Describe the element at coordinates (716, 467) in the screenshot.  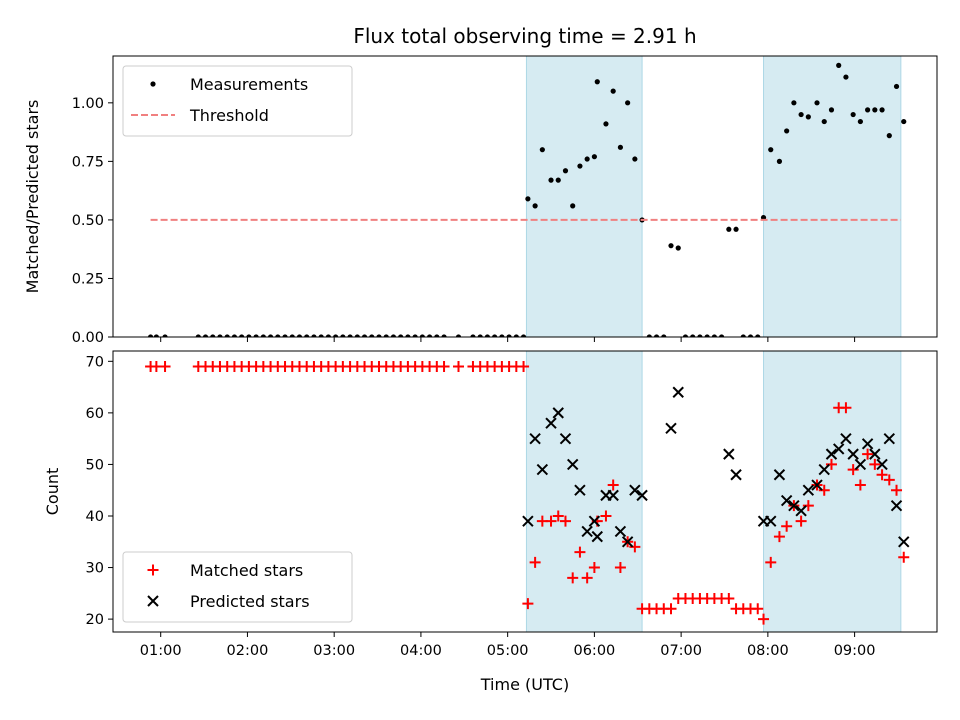
I see `series-predicted-stars` at that location.